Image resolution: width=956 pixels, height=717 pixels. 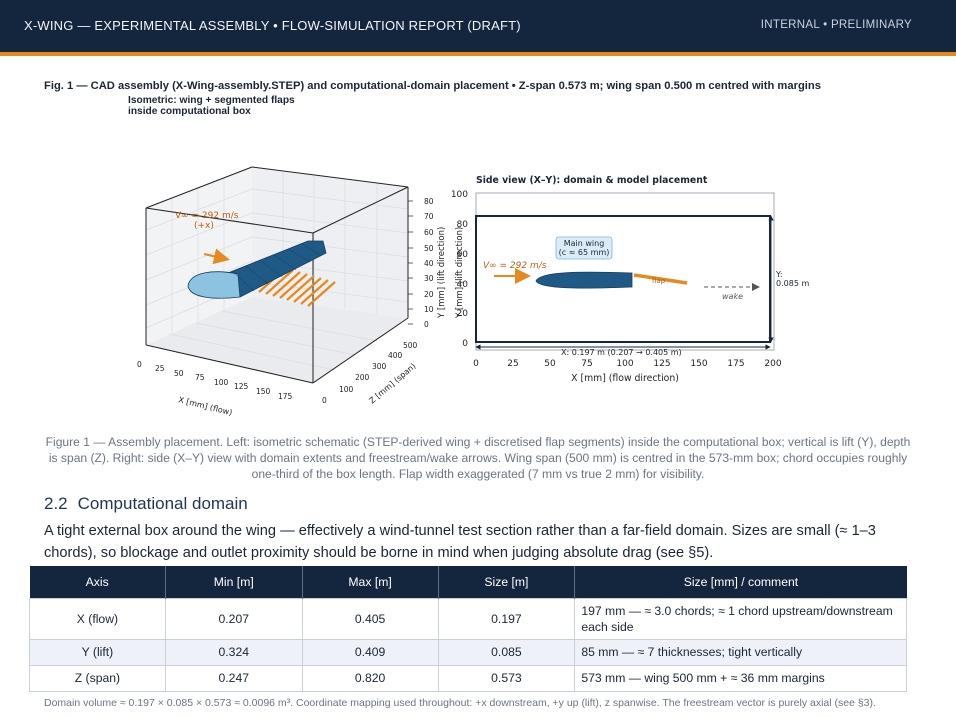 I want to click on side-x-tick: 75, so click(x=586, y=364).